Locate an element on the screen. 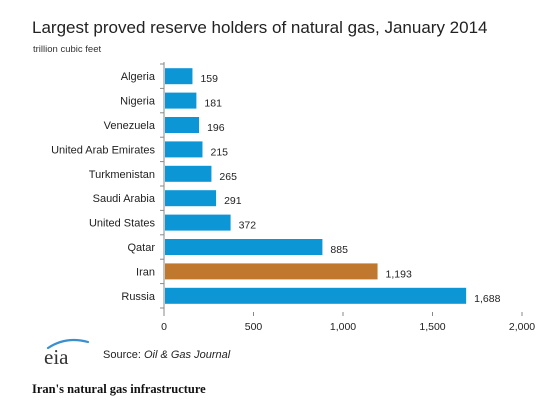 Image resolution: width=553 pixels, height=410 pixels. data-label-russia: 1,688 is located at coordinates (487, 299).